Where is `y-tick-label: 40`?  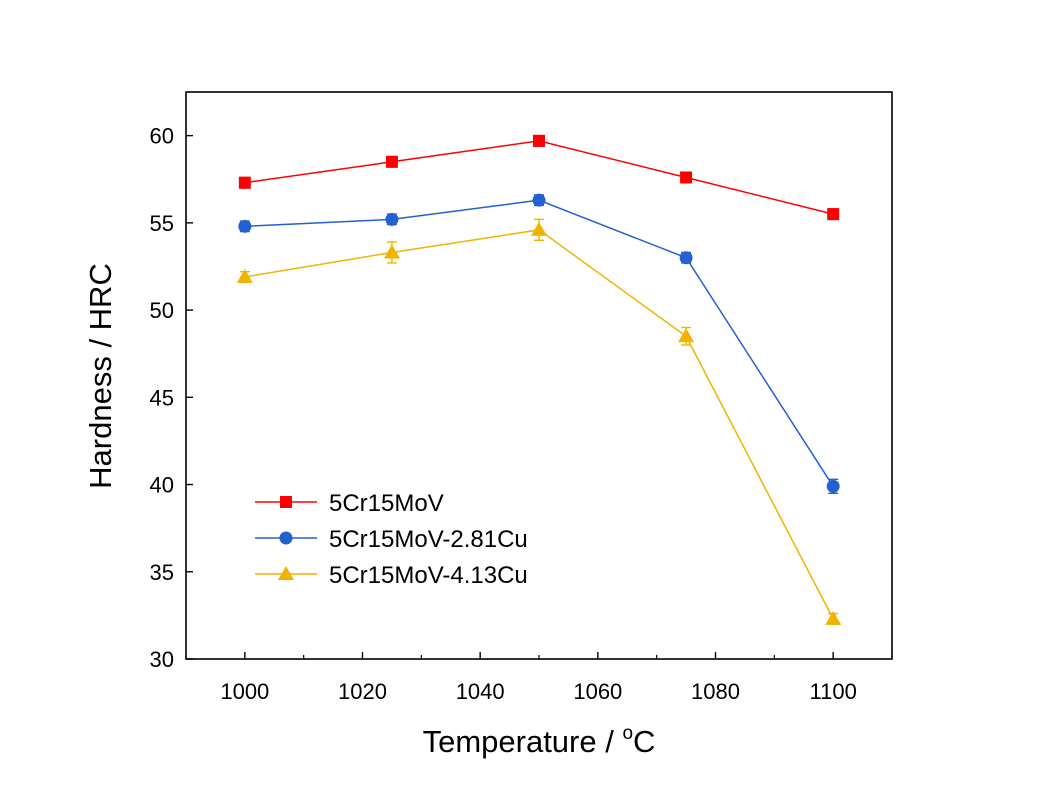
y-tick-label: 40 is located at coordinates (162, 485).